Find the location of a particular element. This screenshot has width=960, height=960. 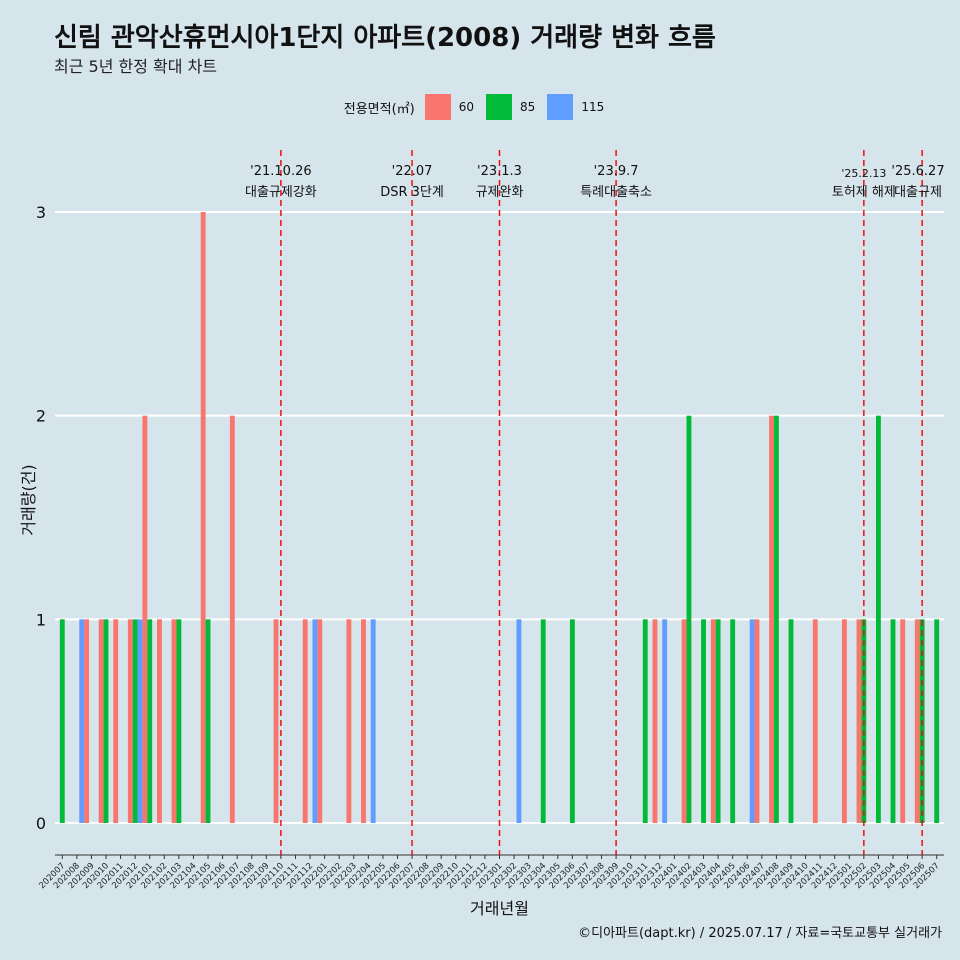

event-date-0: '21.10.26 is located at coordinates (280, 171).